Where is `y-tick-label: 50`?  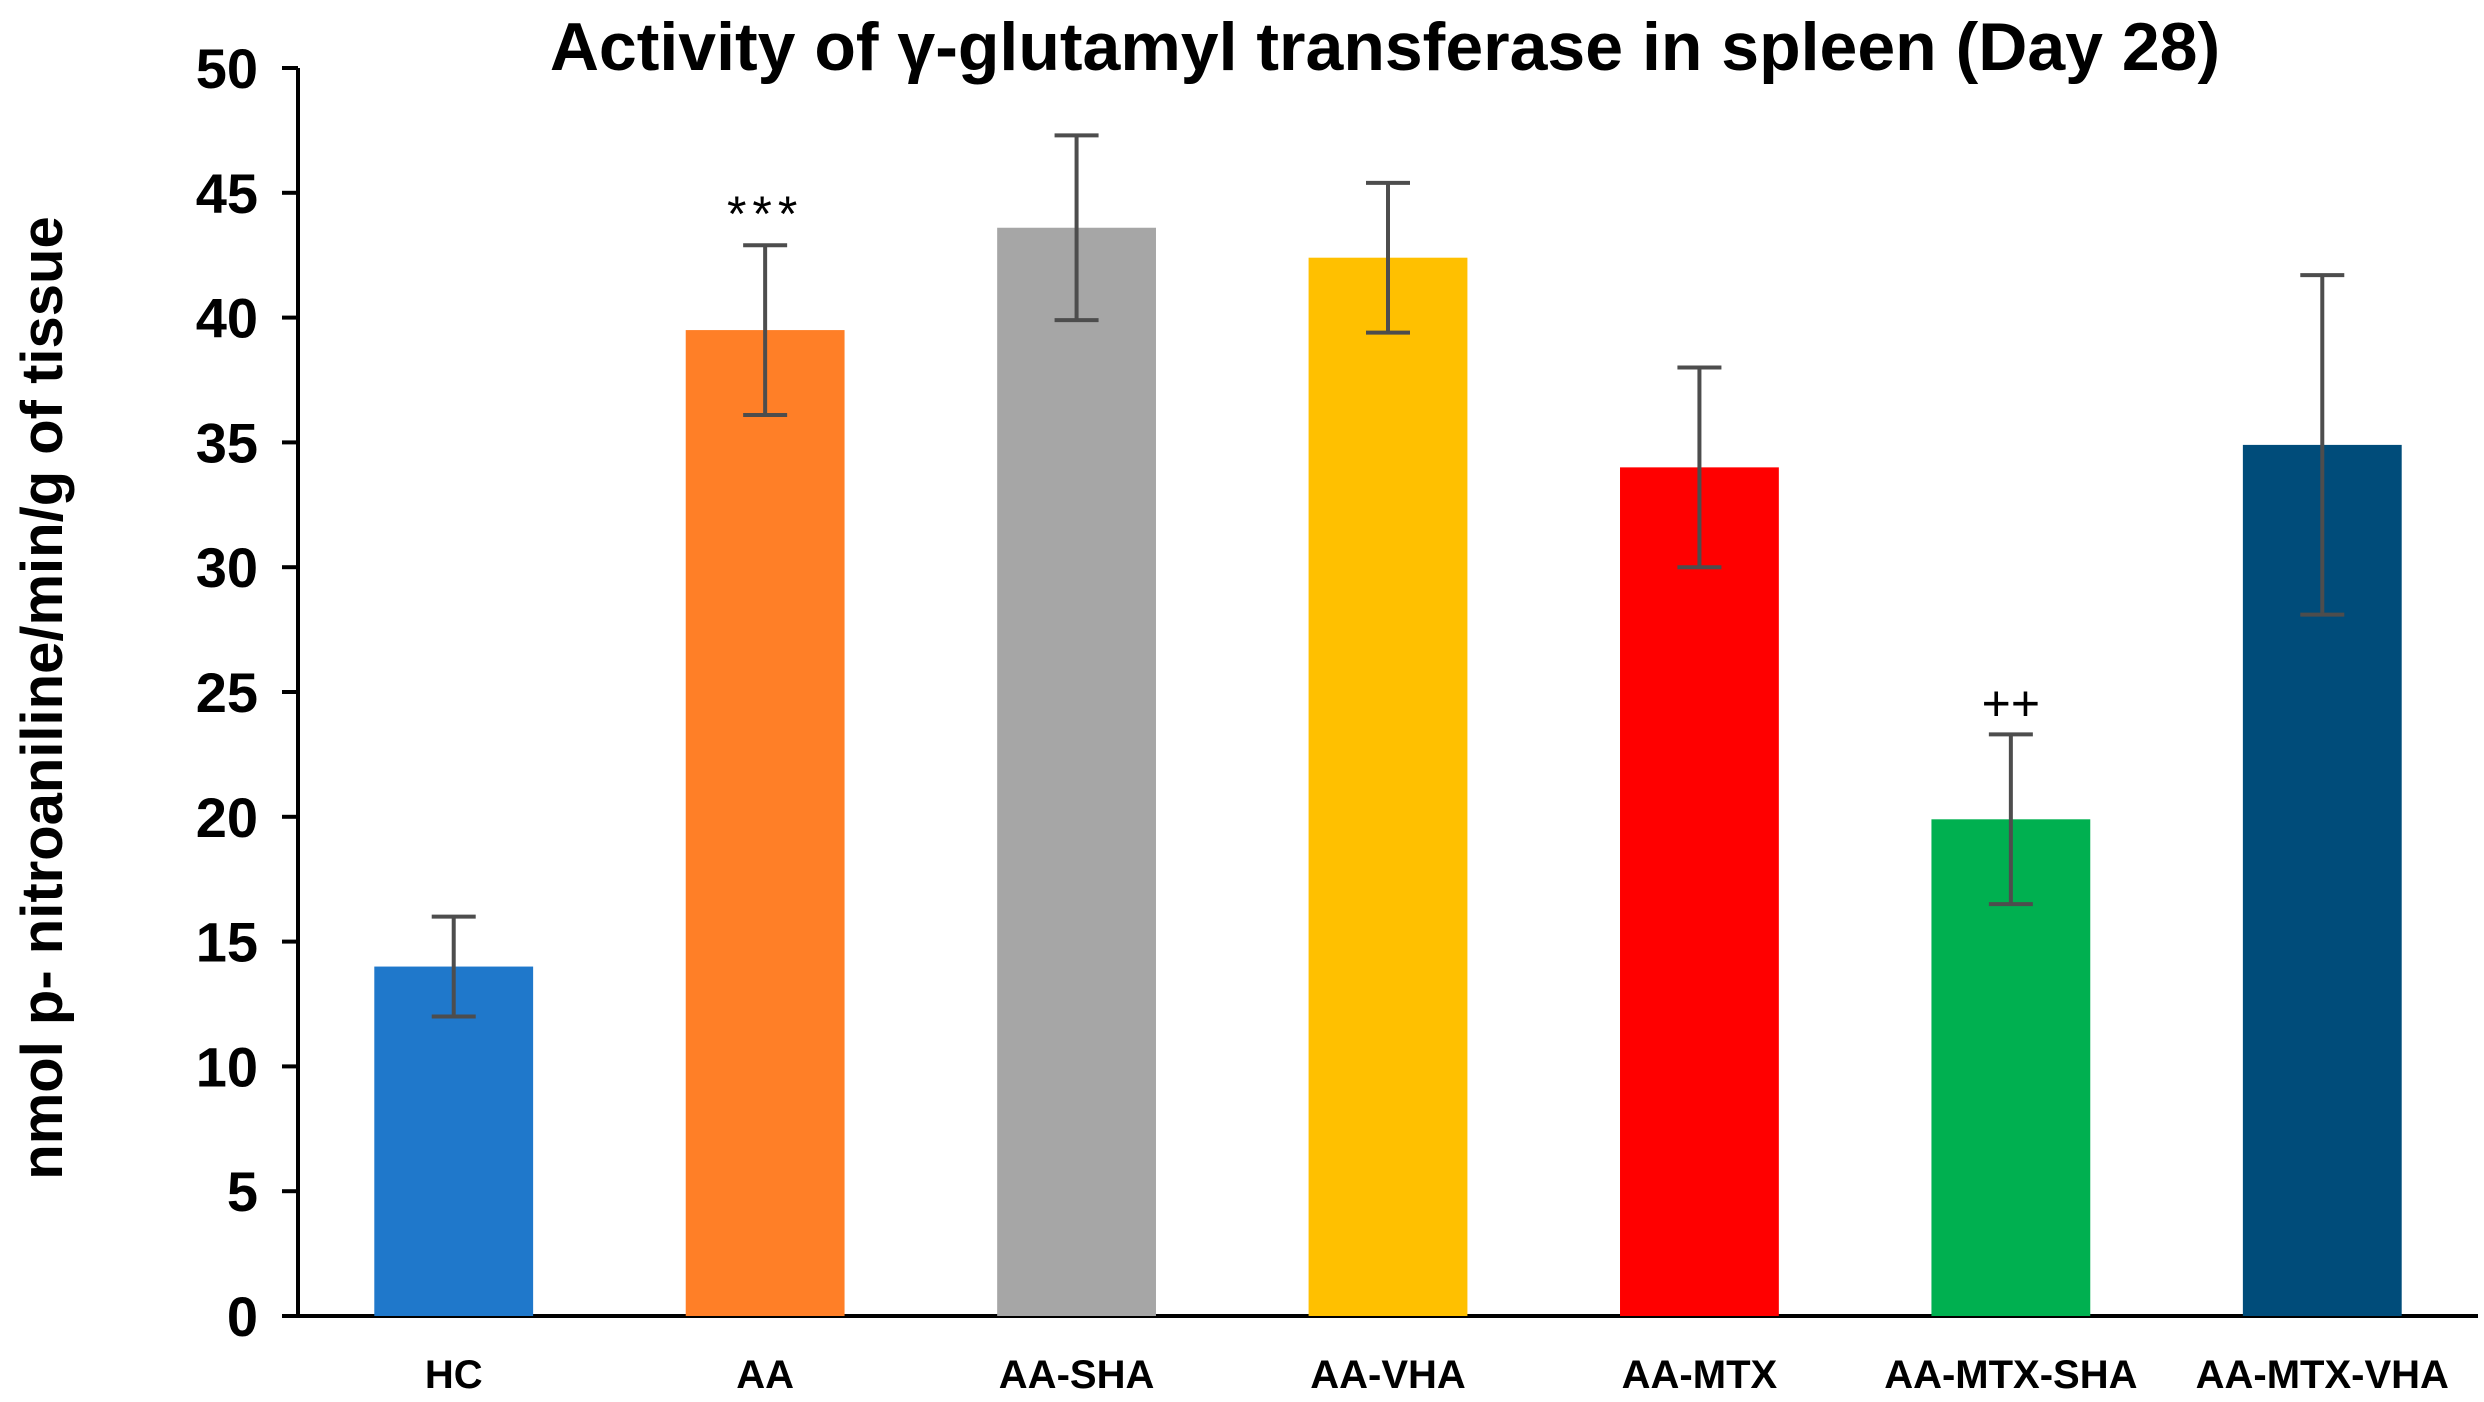 y-tick-label: 50 is located at coordinates (227, 68).